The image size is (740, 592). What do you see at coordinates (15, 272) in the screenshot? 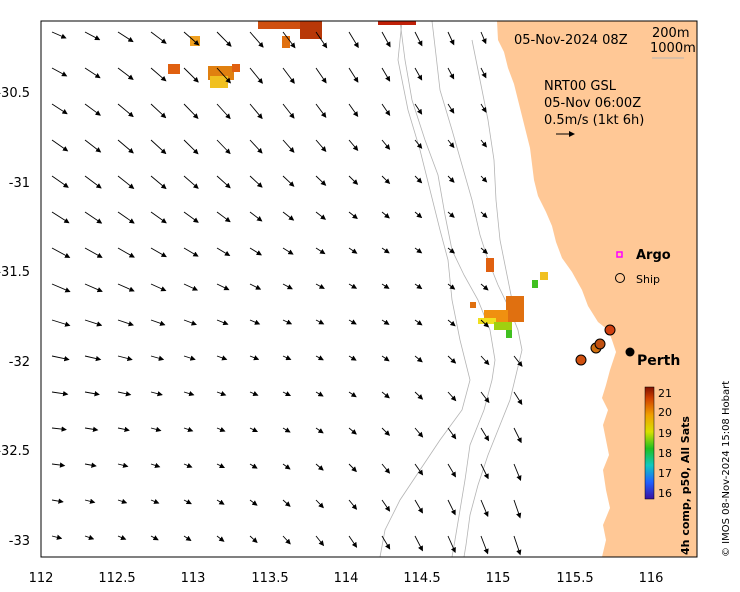
I see `y-tick: -31.5` at bounding box center [15, 272].